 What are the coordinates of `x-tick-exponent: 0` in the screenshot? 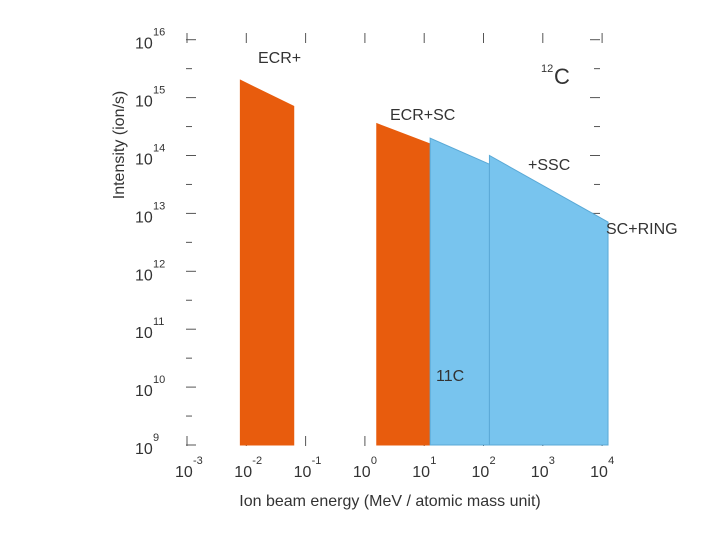 It's located at (374, 461).